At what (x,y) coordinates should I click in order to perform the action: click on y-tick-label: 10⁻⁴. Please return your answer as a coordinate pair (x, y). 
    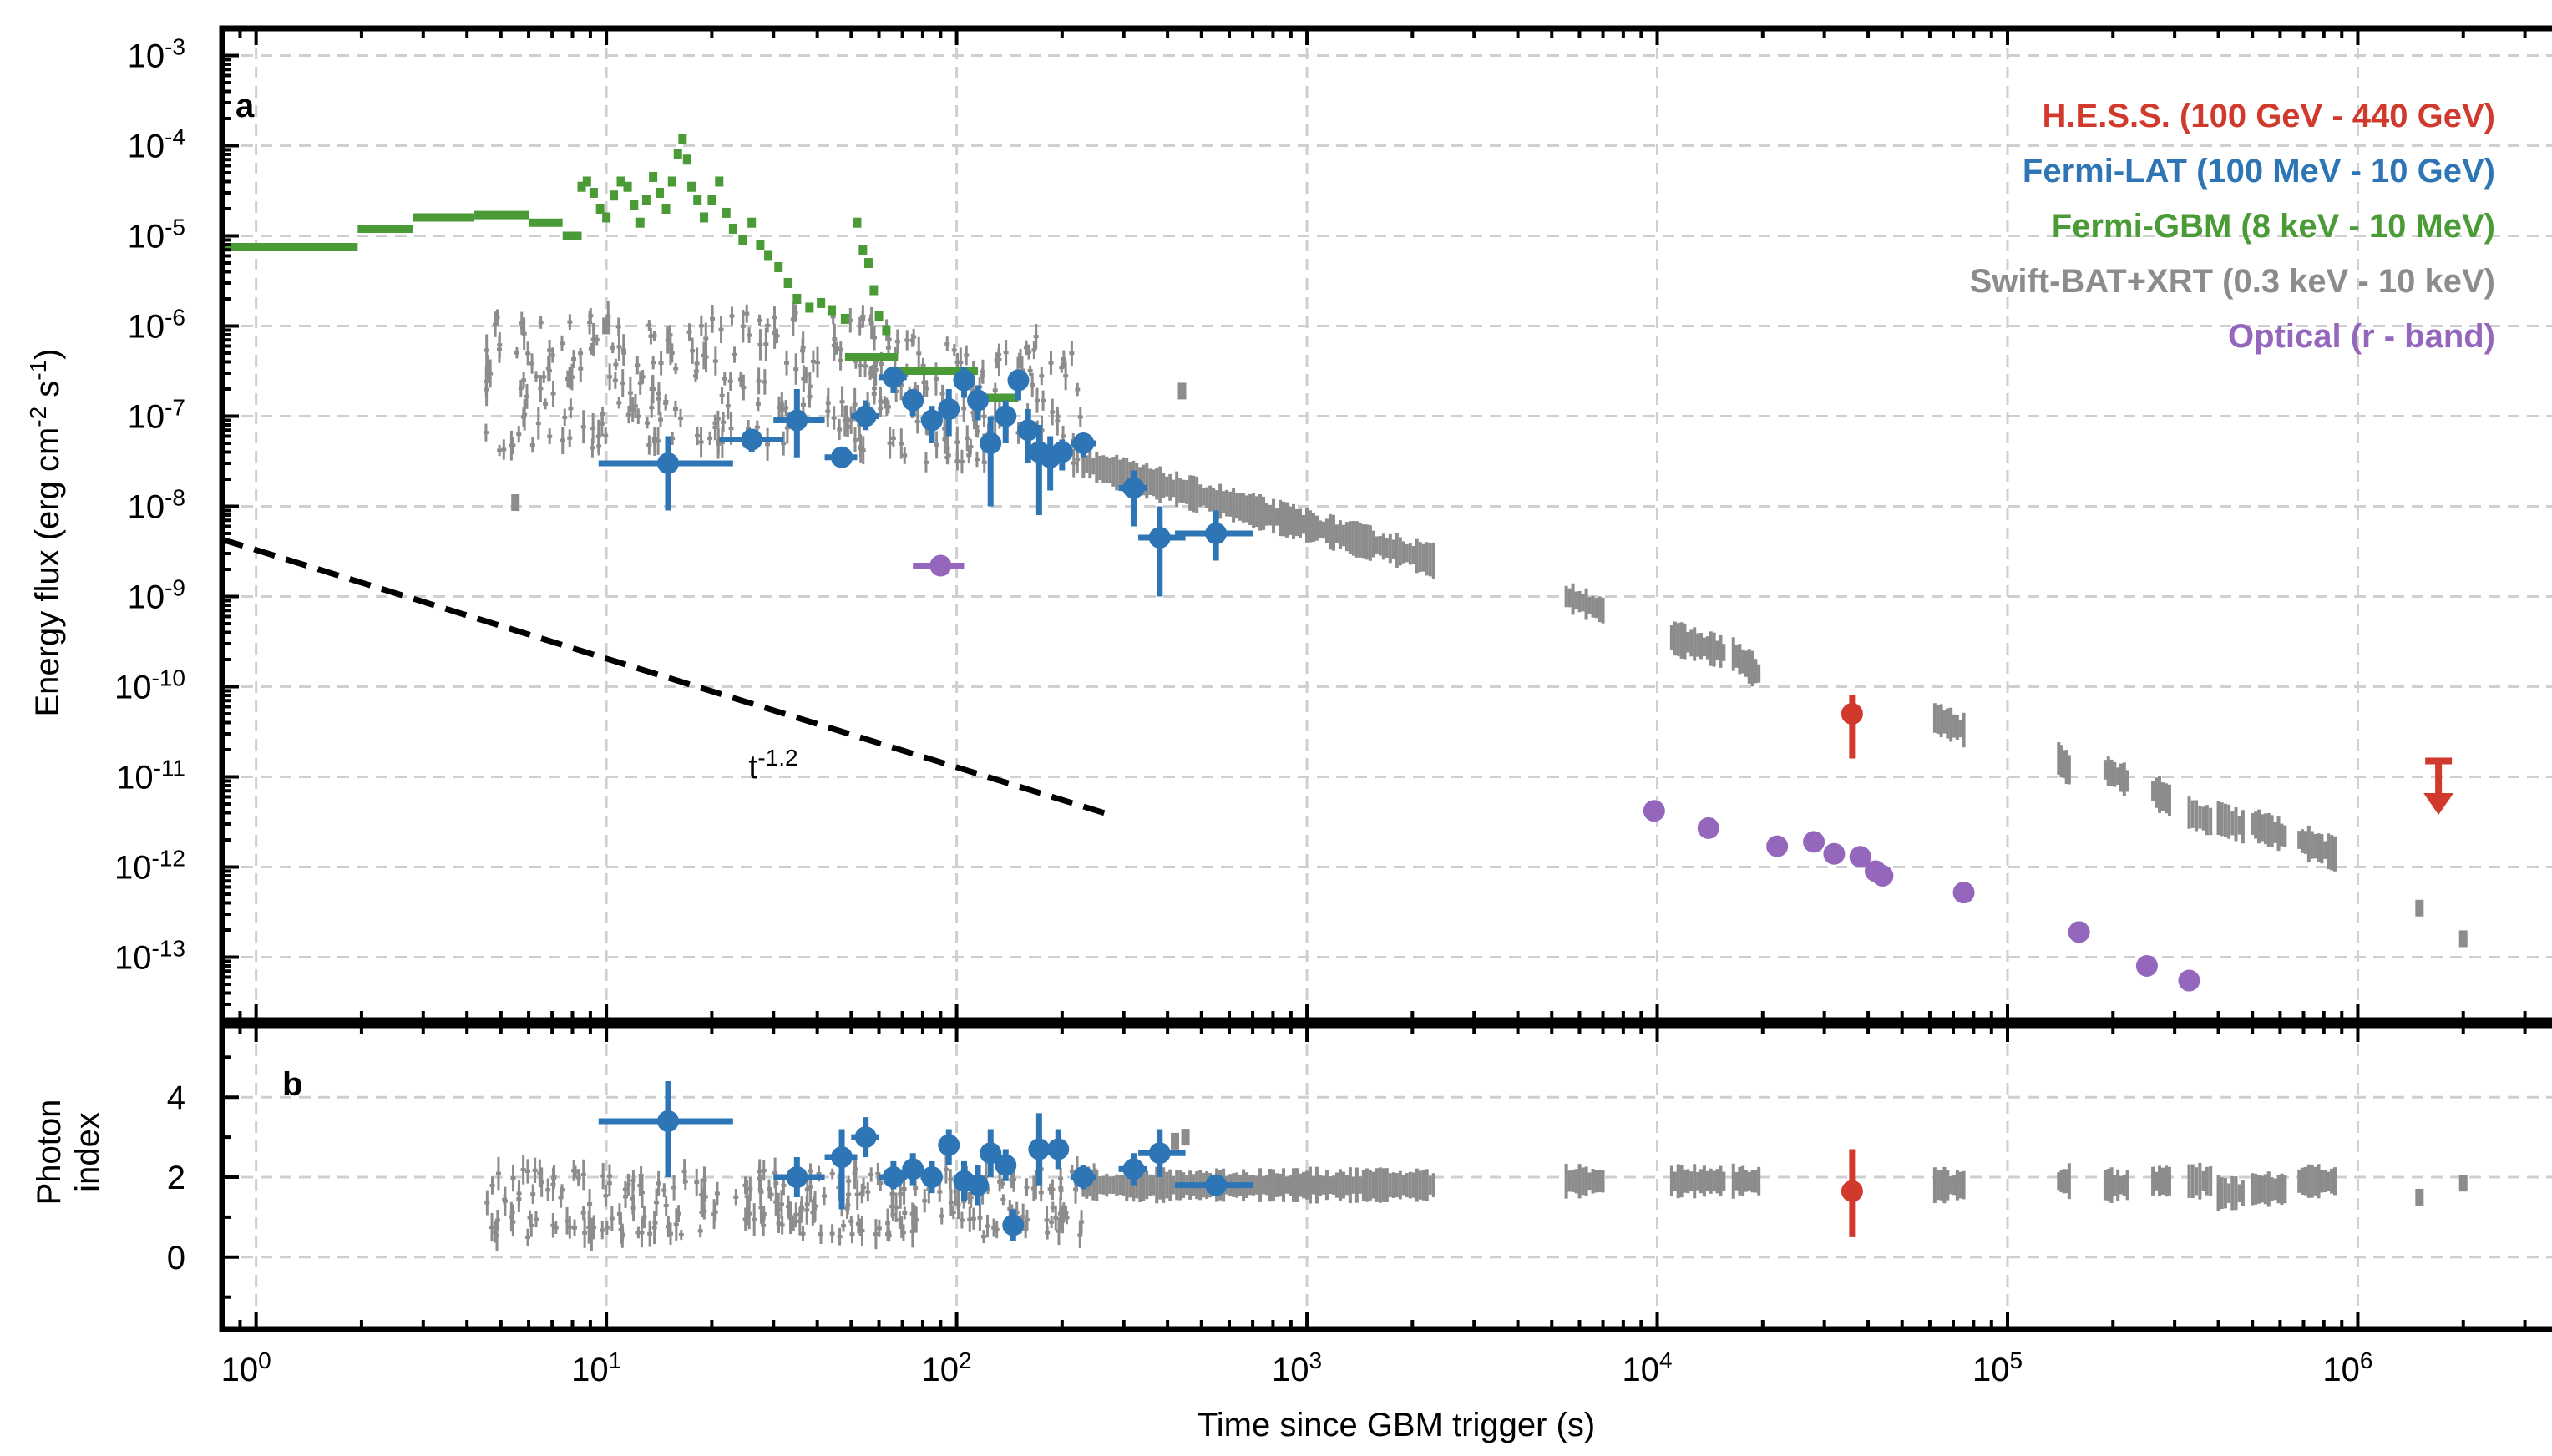
    Looking at the image, I should click on (157, 144).